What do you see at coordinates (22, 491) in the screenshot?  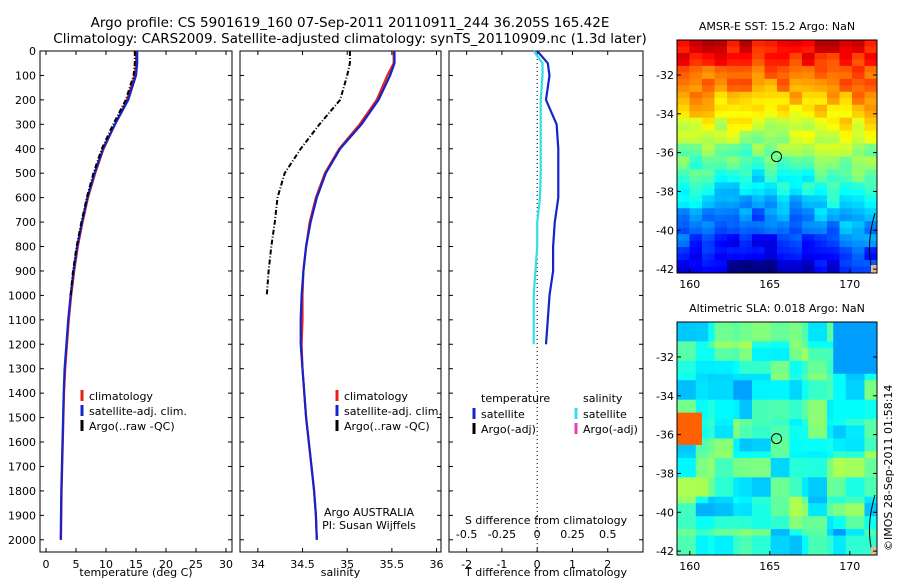 I see `y-tick-label: 1800` at bounding box center [22, 491].